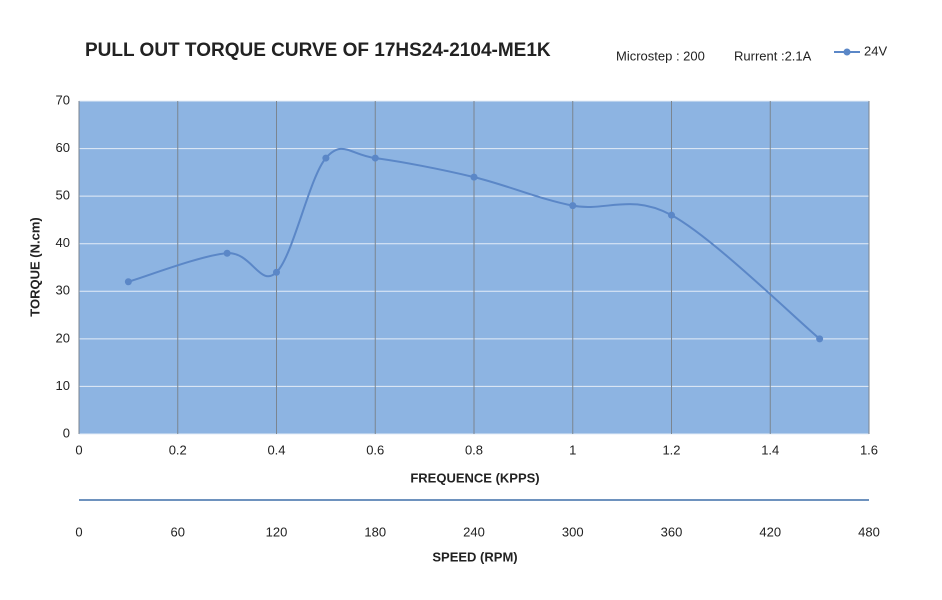 The image size is (942, 600). What do you see at coordinates (178, 531) in the screenshot?
I see `x2-tick-label: 60` at bounding box center [178, 531].